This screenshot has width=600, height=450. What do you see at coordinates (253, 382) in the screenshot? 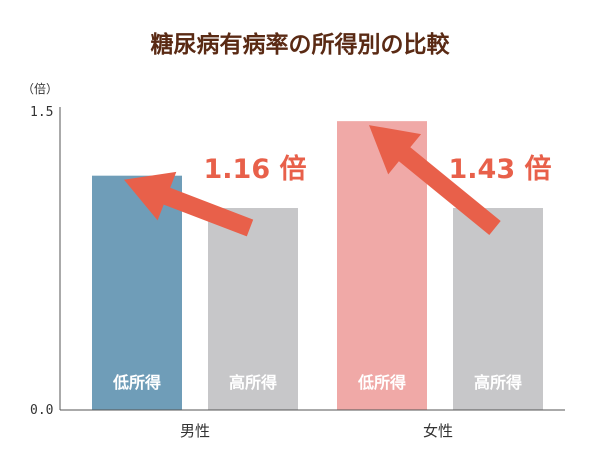
I see `bar-label-male-high: 高所得` at bounding box center [253, 382].